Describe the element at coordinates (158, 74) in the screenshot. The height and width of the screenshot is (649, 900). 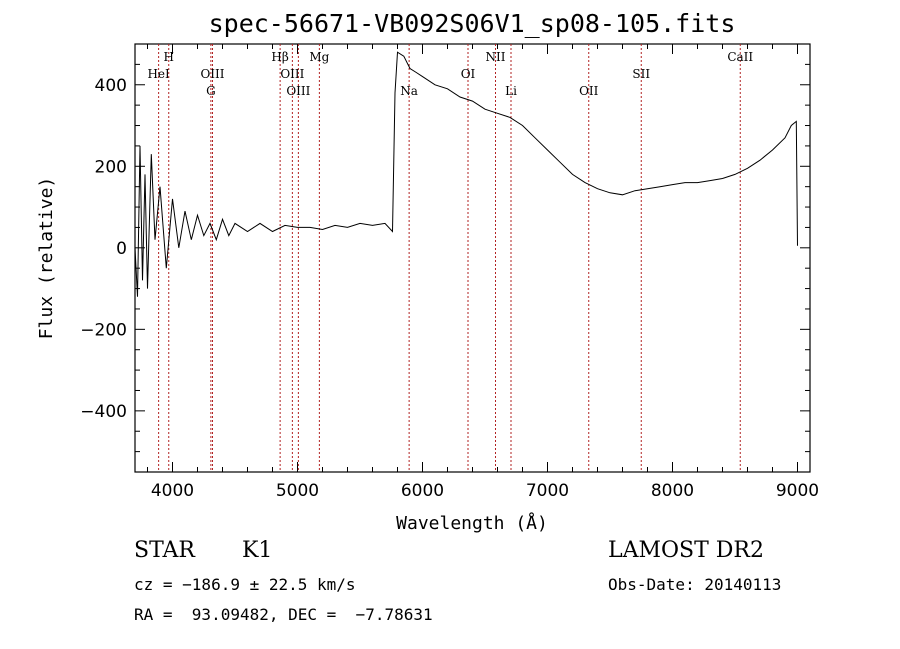
I see `spectral-line-label: HeI` at that location.